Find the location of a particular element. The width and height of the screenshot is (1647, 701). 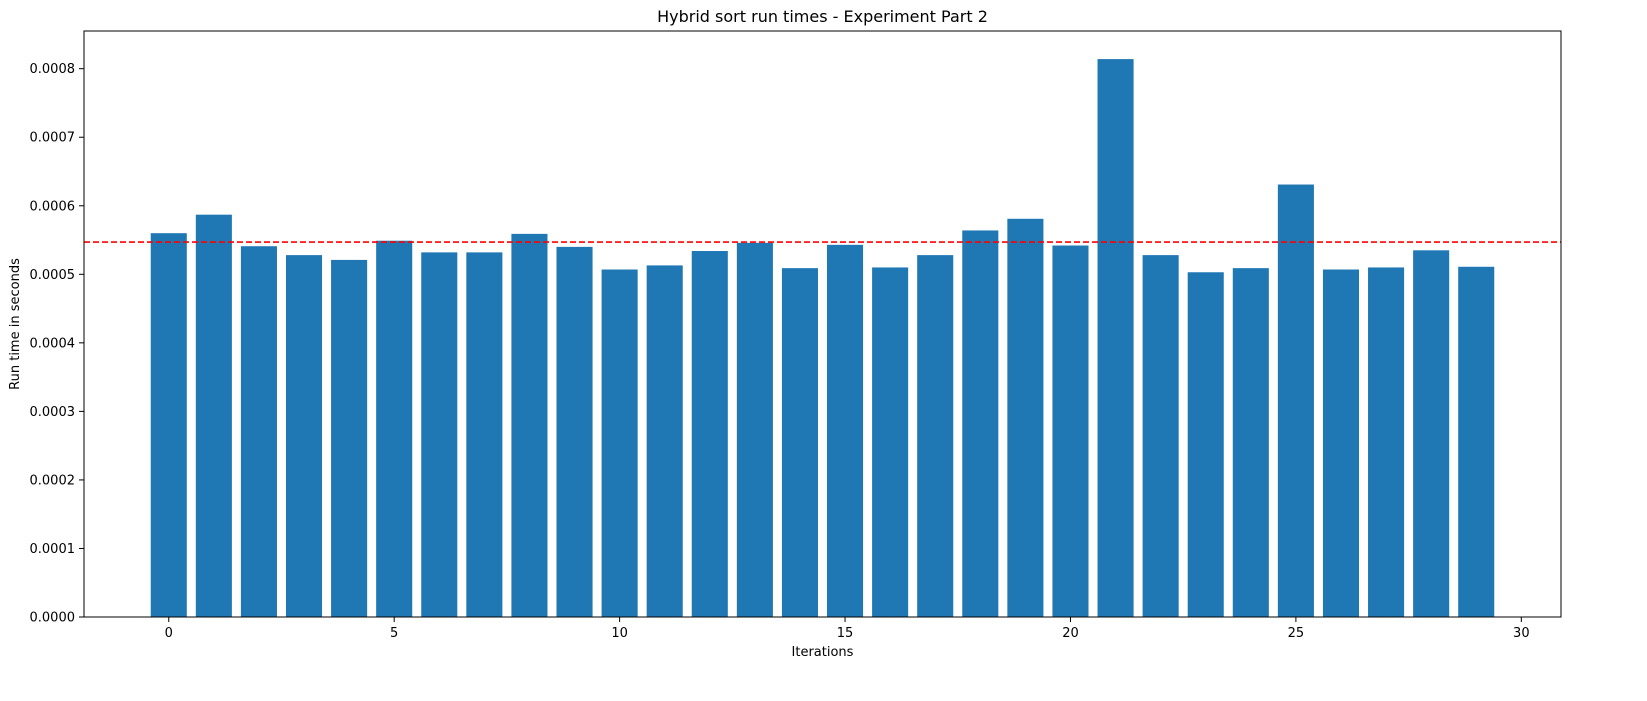

y-tick-label: 0.0007 is located at coordinates (53, 138).